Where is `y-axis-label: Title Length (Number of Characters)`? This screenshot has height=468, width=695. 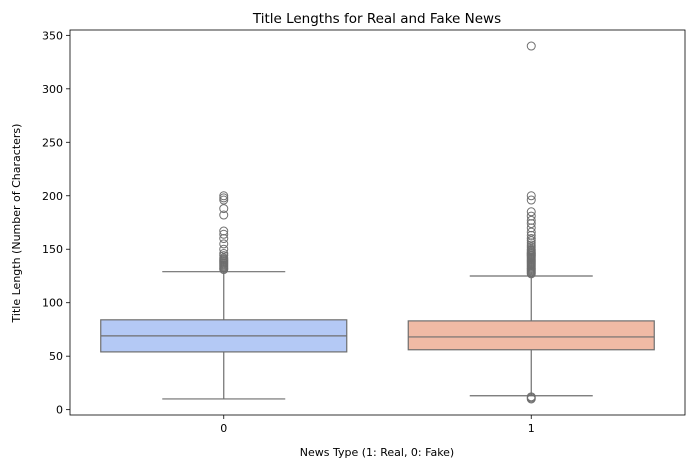 y-axis-label: Title Length (Number of Characters) is located at coordinates (16, 224).